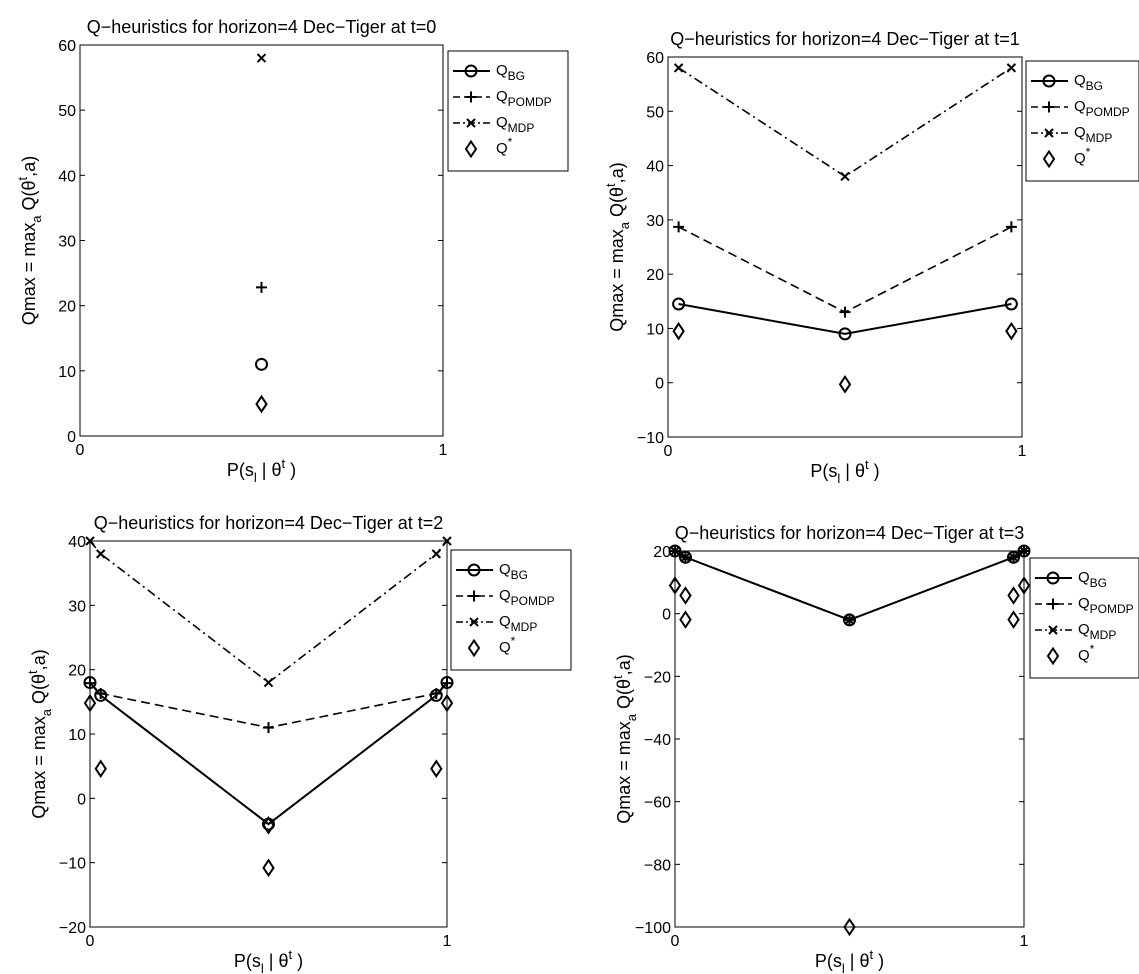  I want to click on y-tick-label: −60, so click(657, 803).